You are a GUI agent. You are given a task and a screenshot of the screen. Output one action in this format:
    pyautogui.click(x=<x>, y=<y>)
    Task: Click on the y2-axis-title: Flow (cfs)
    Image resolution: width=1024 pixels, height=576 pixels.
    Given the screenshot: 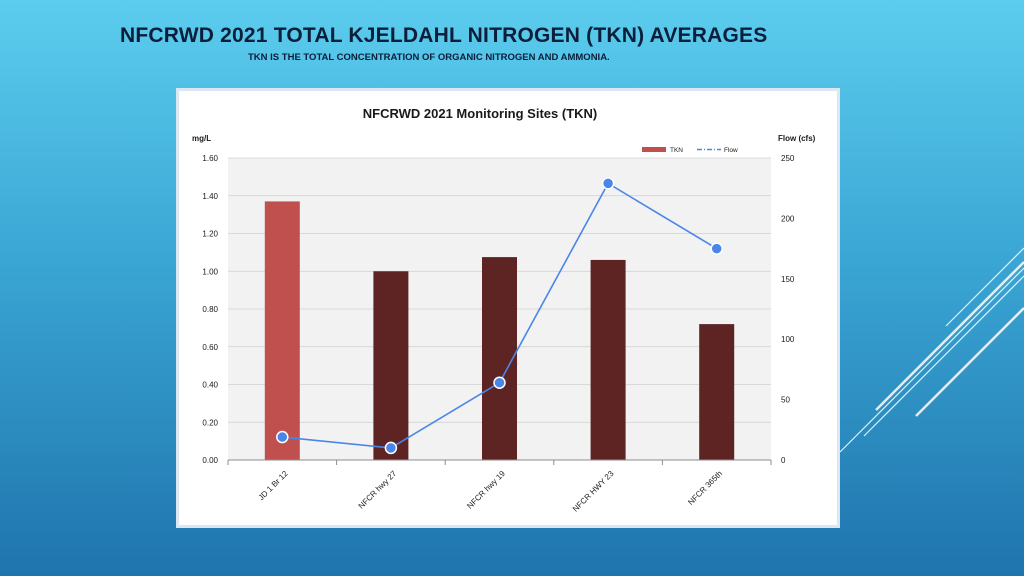 What is the action you would take?
    pyautogui.click(x=797, y=138)
    